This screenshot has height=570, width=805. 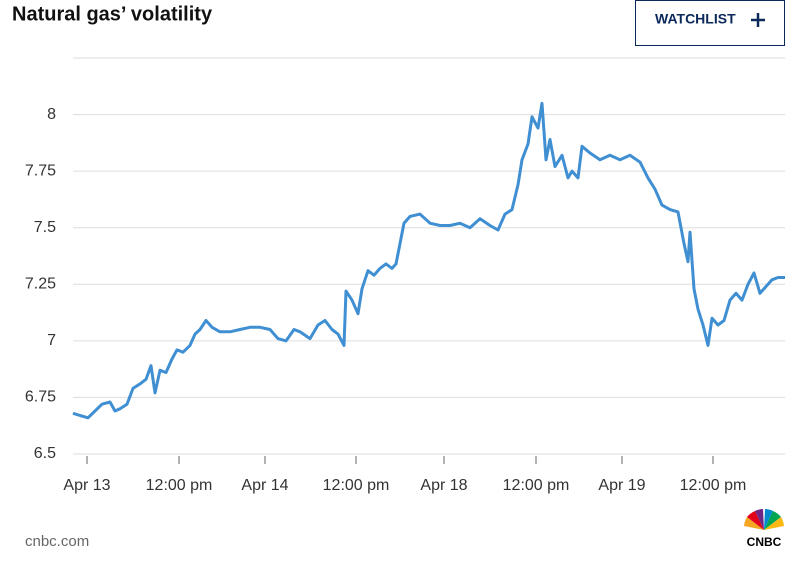 I want to click on y-tick-label: 8, so click(x=51, y=114).